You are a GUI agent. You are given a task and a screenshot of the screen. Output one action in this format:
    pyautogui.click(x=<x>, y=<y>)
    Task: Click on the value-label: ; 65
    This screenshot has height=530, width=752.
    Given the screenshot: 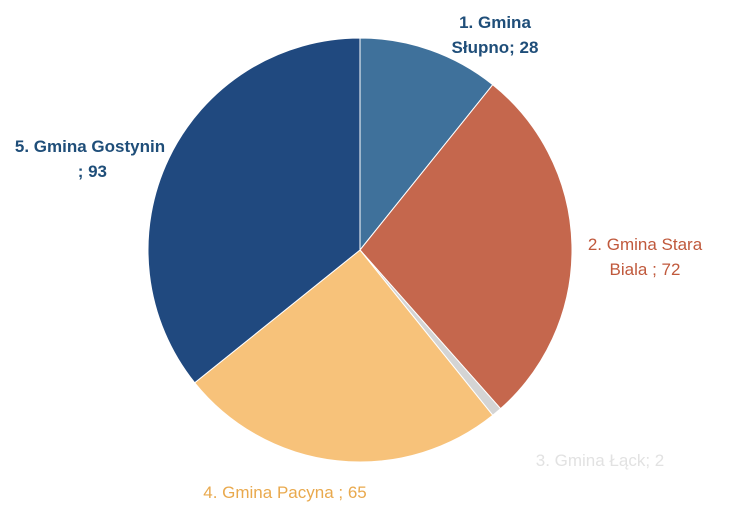 What is the action you would take?
    pyautogui.click(x=350, y=492)
    